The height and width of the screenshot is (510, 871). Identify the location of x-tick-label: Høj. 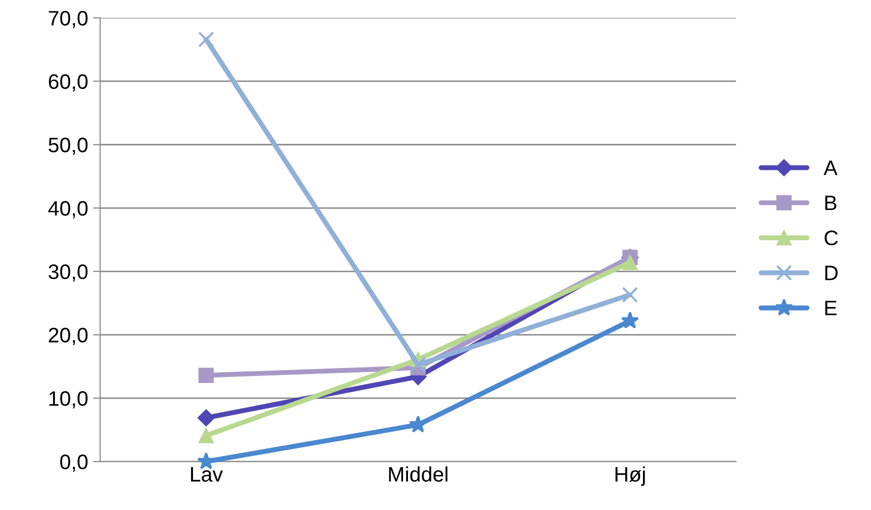
(630, 476).